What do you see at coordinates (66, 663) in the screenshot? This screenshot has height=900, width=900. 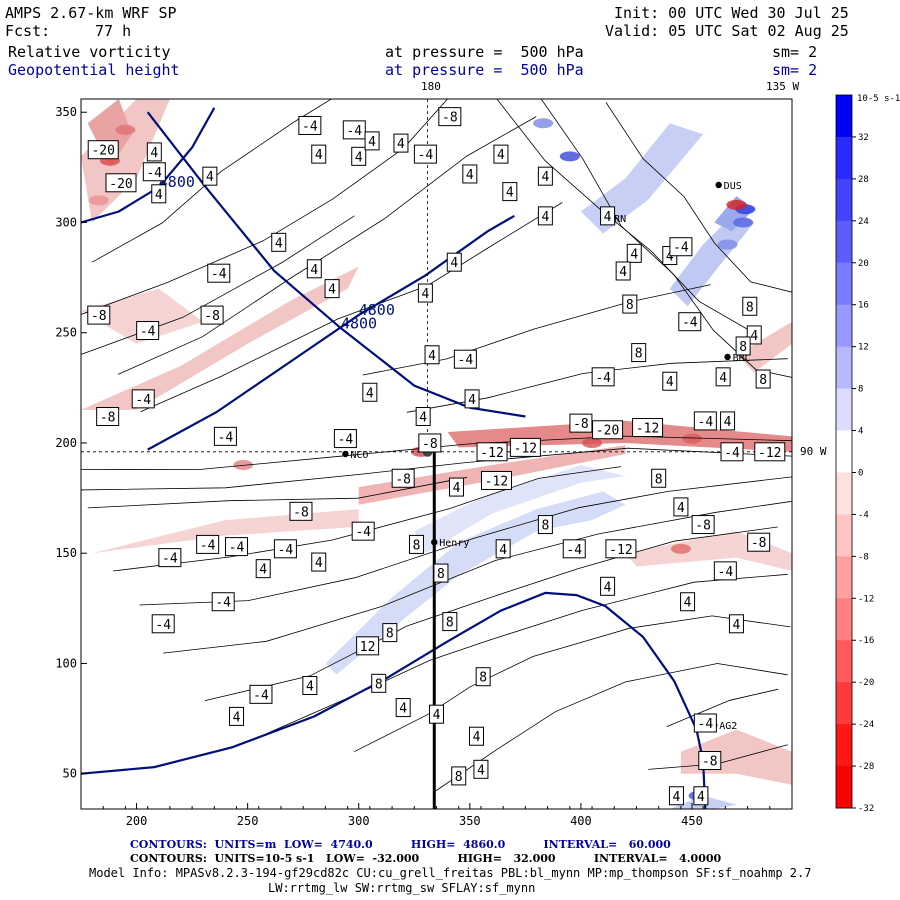 I see `y-tick-label-1: 100` at bounding box center [66, 663].